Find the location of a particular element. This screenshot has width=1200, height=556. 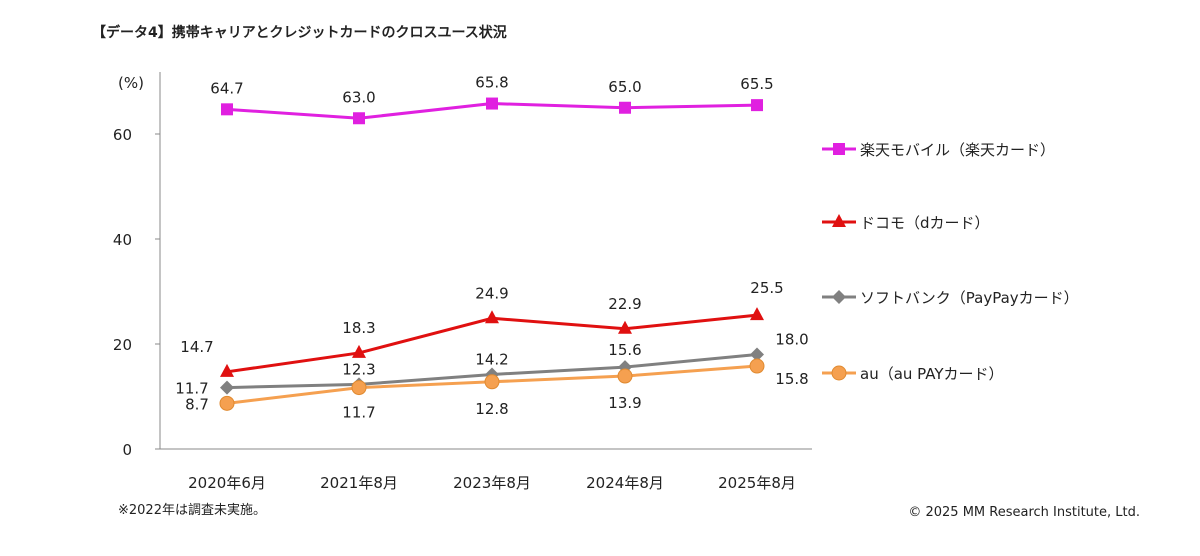

data-label: 63.0 is located at coordinates (358, 97).